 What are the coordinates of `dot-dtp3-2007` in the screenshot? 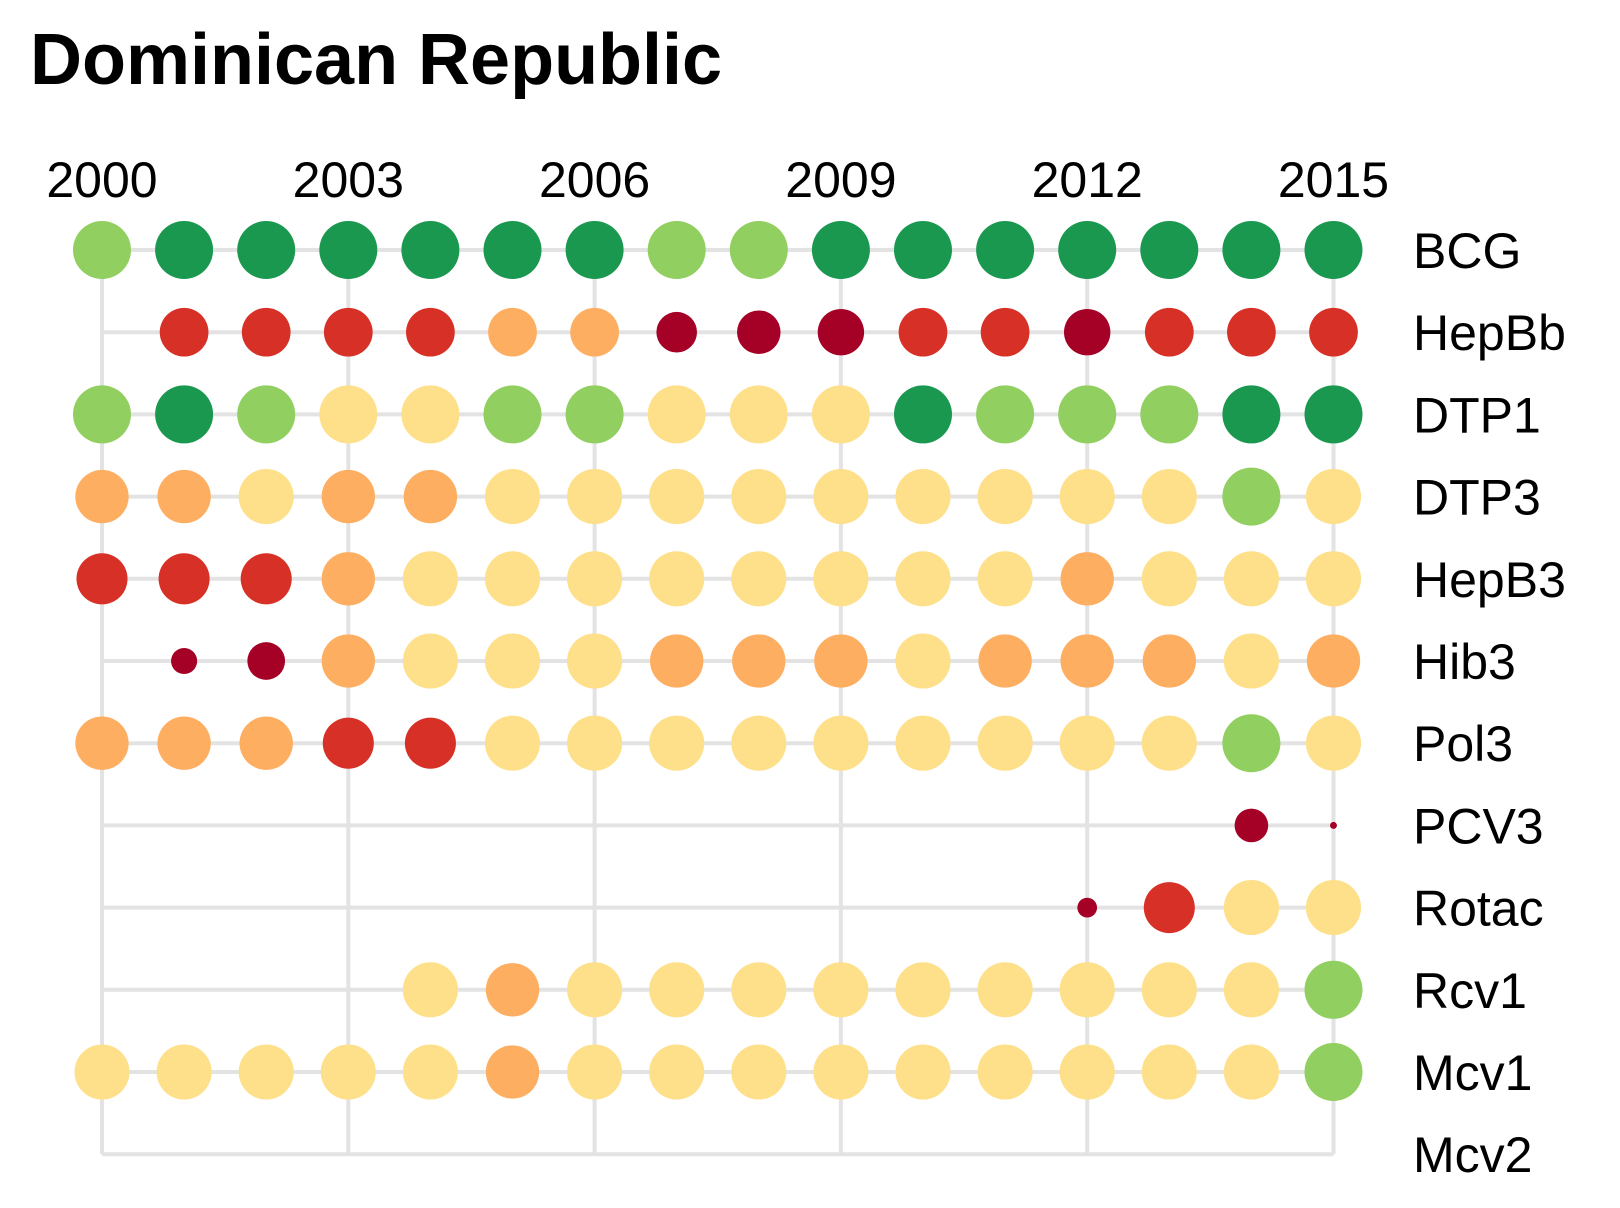 It's located at (677, 497).